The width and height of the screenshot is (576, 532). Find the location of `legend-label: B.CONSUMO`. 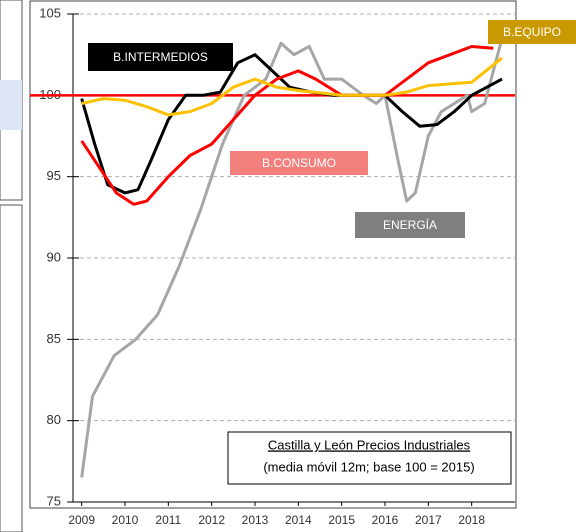

legend-label: B.CONSUMO is located at coordinates (299, 163).